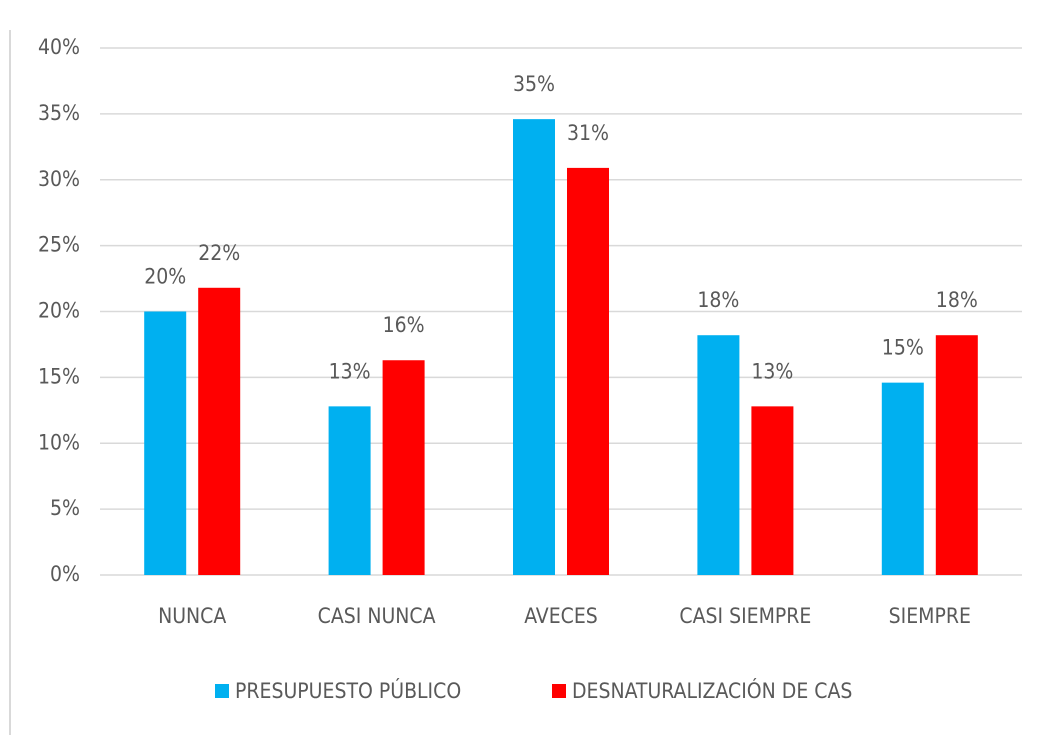 Image resolution: width=1062 pixels, height=735 pixels. Describe the element at coordinates (59, 113) in the screenshot. I see `y-tick-label: 35%` at that location.